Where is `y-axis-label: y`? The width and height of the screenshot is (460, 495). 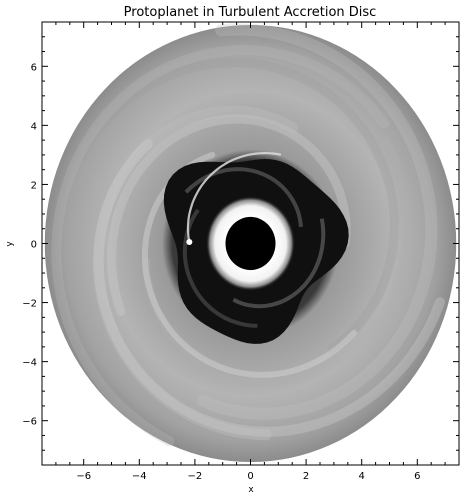 y-axis-label: y is located at coordinates (10, 244).